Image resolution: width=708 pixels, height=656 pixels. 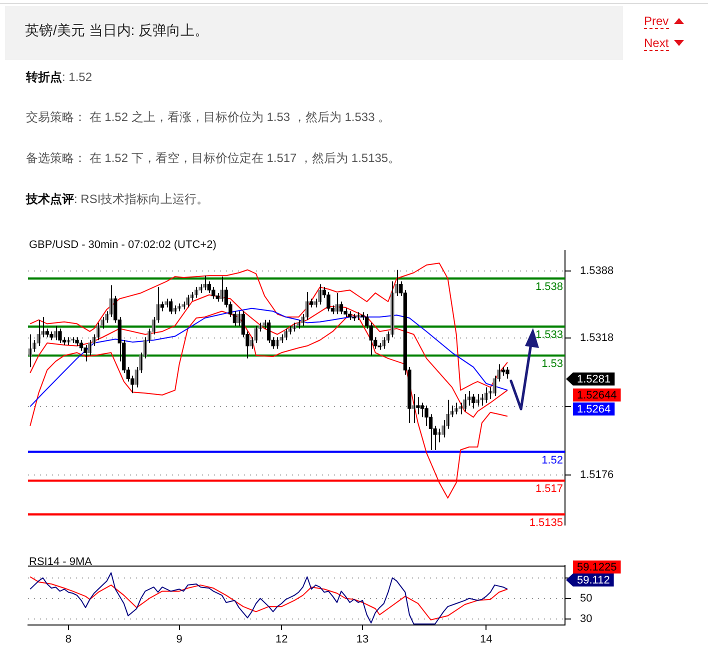 What do you see at coordinates (122, 245) in the screenshot?
I see `chart-subtitle: GBP/USD - 30min - 07:02:02 (UTC+2)` at bounding box center [122, 245].